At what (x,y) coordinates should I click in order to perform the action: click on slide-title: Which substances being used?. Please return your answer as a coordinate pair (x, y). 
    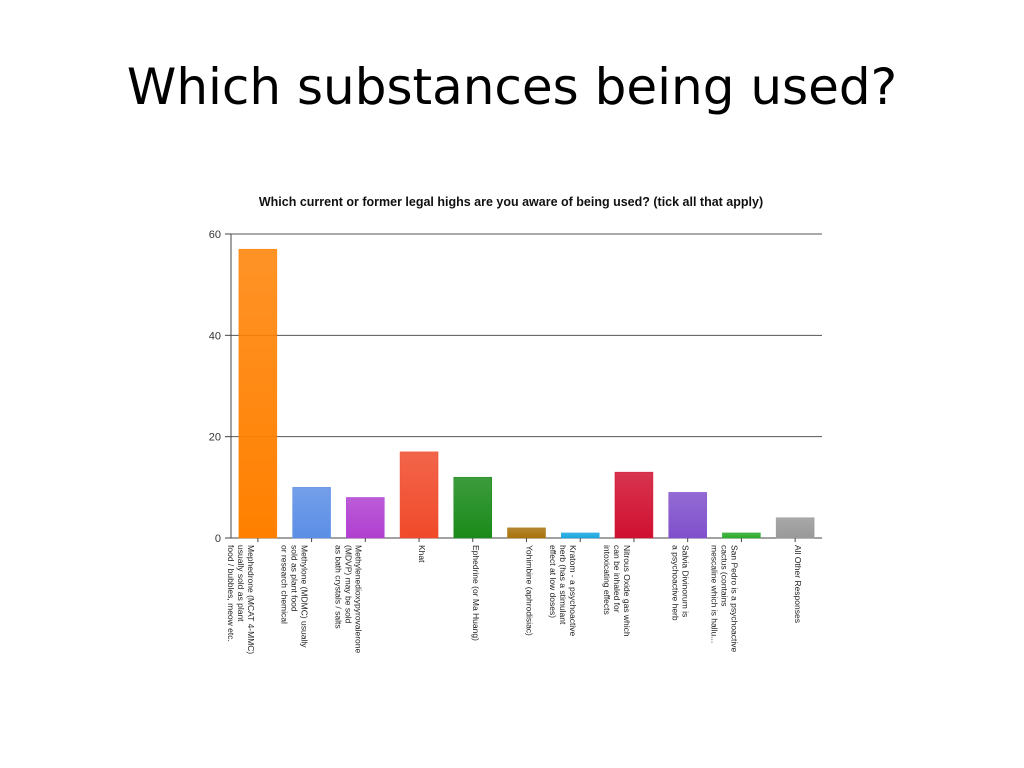
    Looking at the image, I should click on (512, 87).